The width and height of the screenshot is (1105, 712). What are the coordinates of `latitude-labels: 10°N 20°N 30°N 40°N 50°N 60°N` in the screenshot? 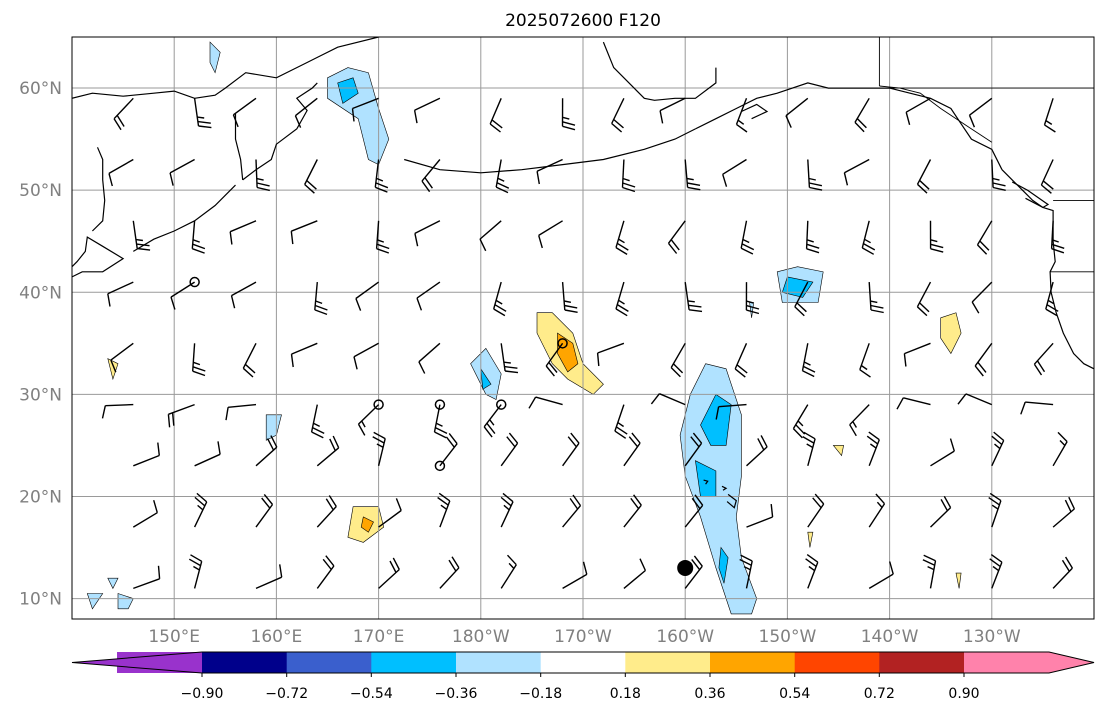 It's located at (40, 344).